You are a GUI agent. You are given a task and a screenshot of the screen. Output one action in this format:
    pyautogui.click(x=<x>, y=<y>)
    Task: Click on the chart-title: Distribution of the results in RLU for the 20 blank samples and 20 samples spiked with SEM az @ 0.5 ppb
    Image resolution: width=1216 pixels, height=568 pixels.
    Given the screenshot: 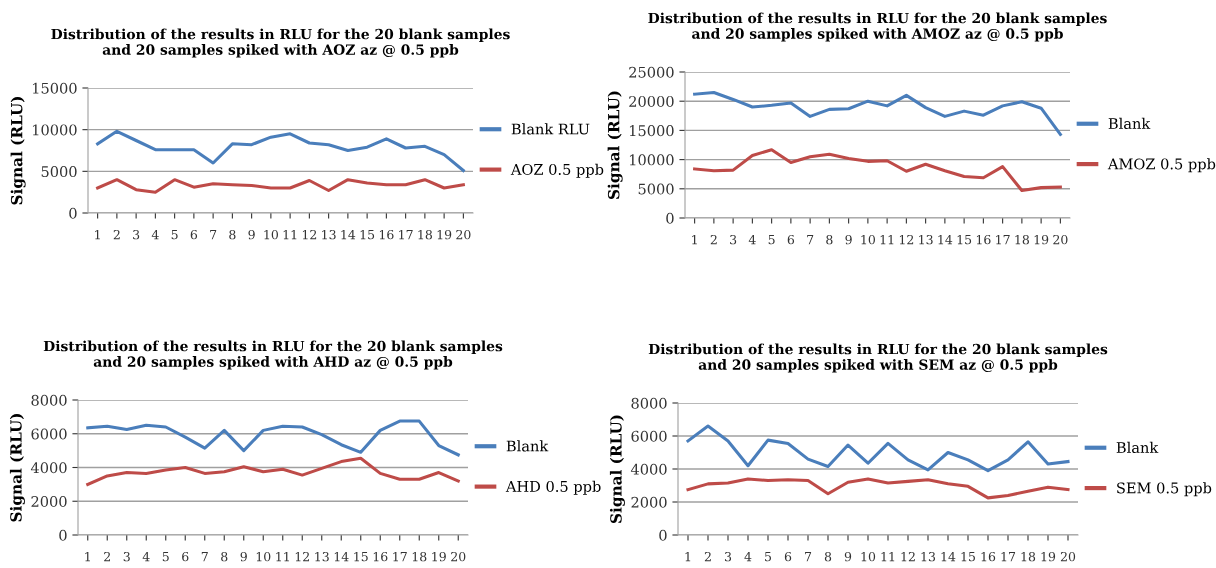 What is the action you would take?
    pyautogui.click(x=878, y=358)
    